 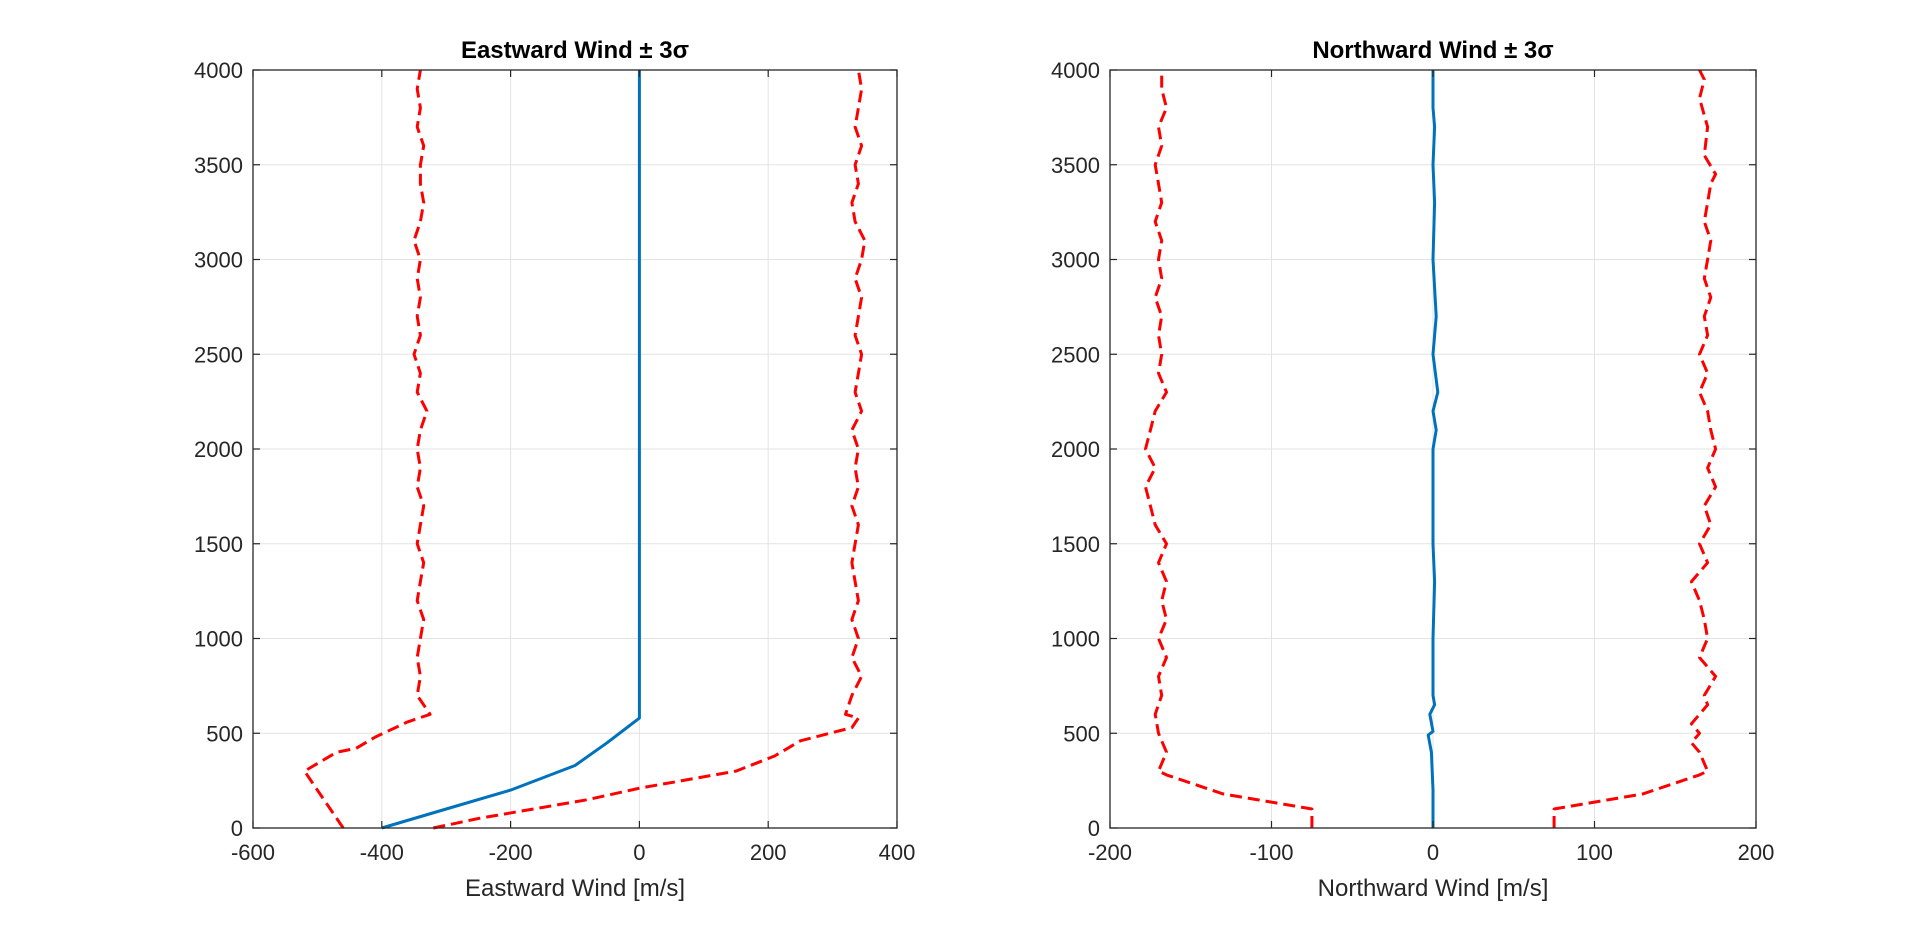 What do you see at coordinates (1075, 70) in the screenshot?
I see `northward-y-tick-label: 4000` at bounding box center [1075, 70].